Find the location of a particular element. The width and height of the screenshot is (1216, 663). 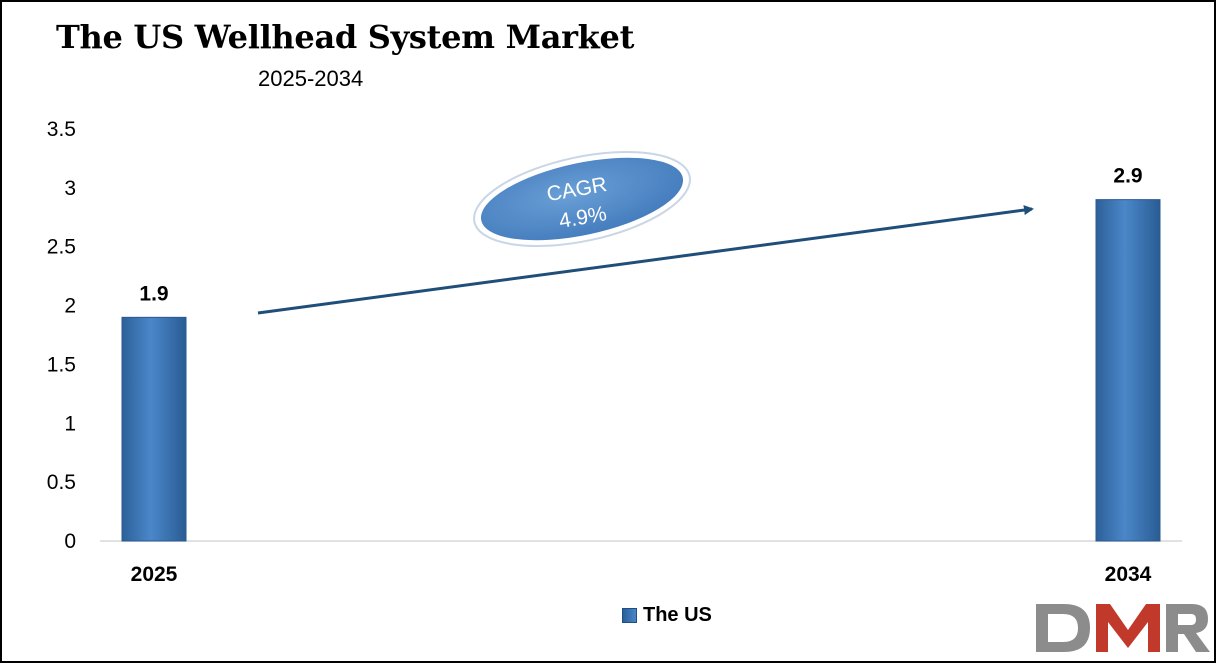

legend-label: The US is located at coordinates (677, 615).